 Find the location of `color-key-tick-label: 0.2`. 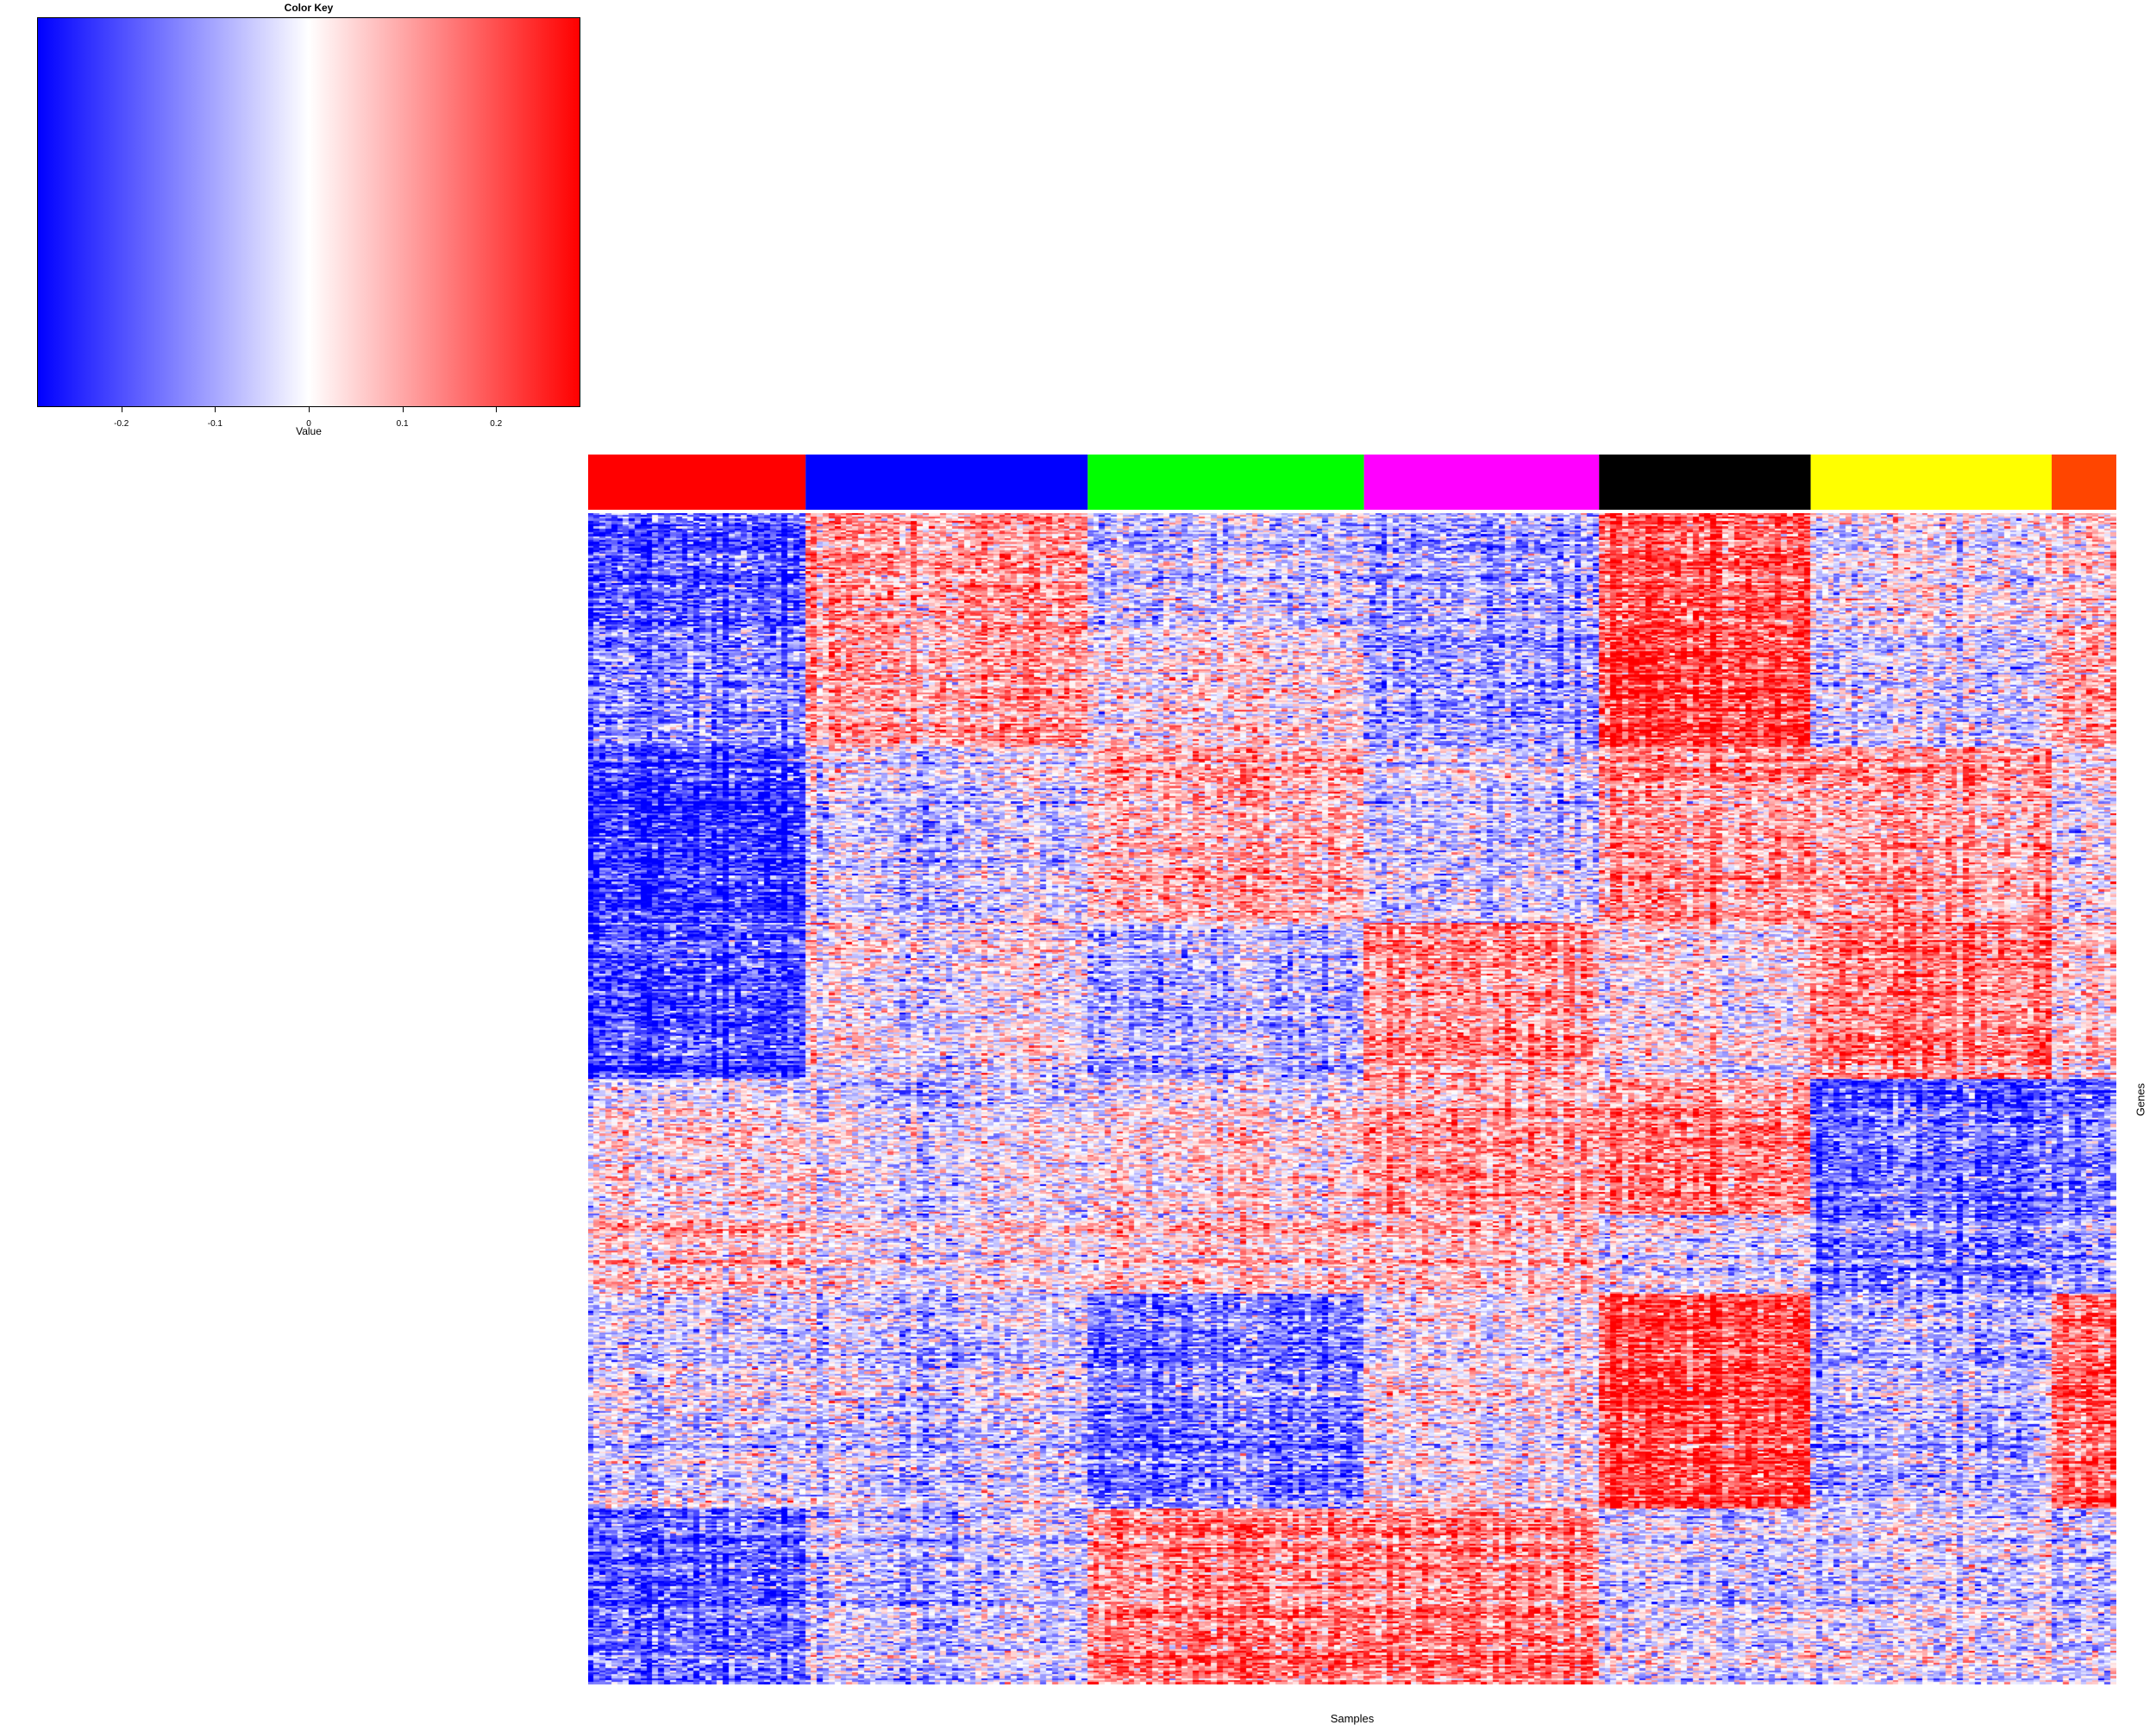

color-key-tick-label: 0.2 is located at coordinates (496, 424).